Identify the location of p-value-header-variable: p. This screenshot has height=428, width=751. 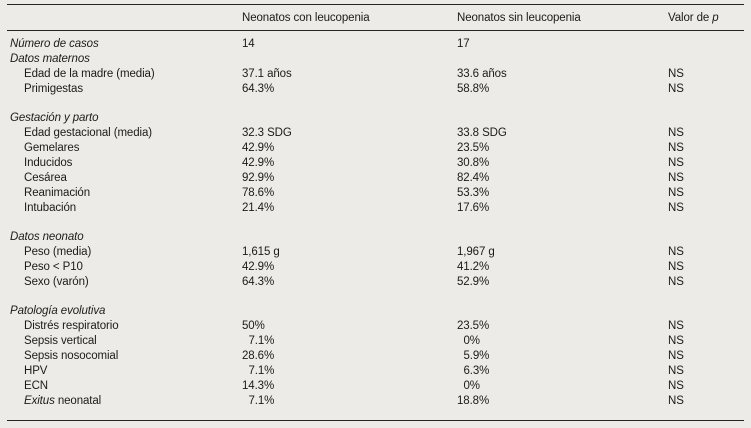
(715, 17).